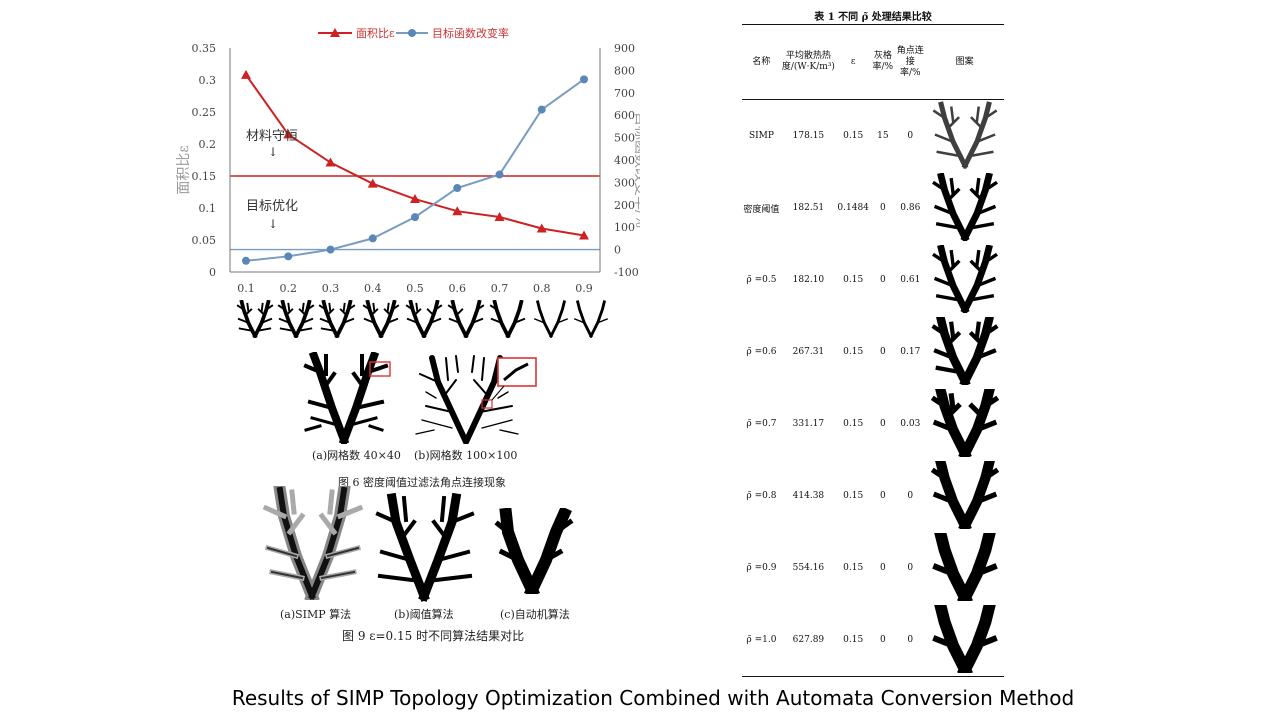 This screenshot has width=1280, height=720. Describe the element at coordinates (289, 288) in the screenshot. I see `x-tick-label: 0.2` at that location.